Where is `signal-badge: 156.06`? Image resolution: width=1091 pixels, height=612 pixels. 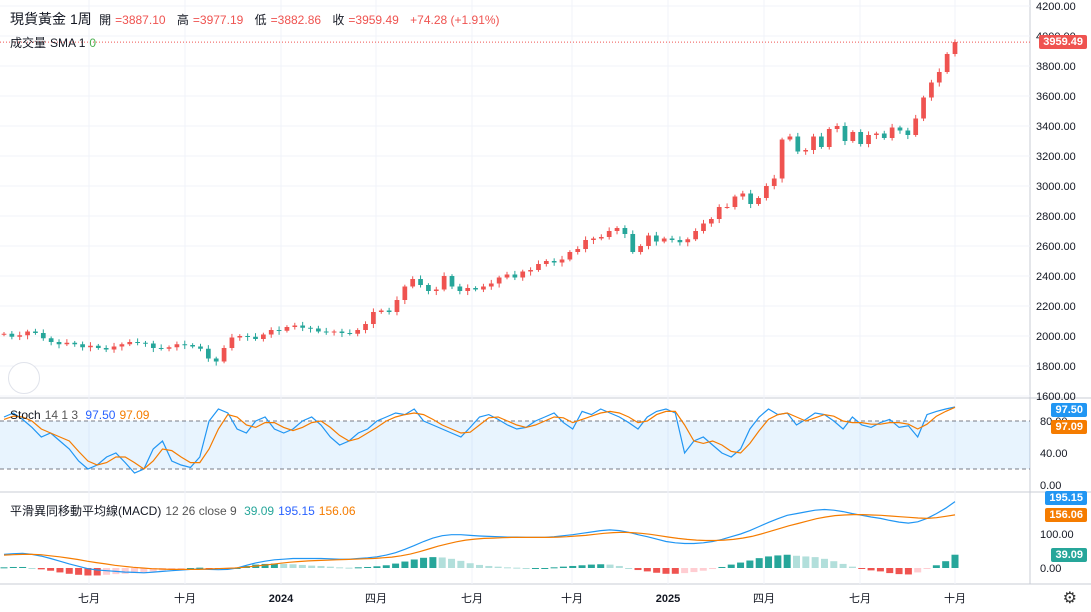
signal-badge: 156.06 is located at coordinates (1066, 515).